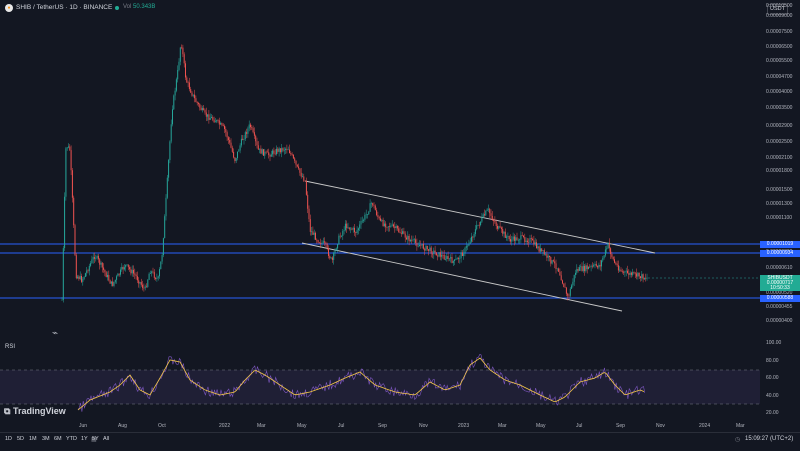 The width and height of the screenshot is (800, 451). What do you see at coordinates (58, 439) in the screenshot?
I see `range-button-6m: 6M` at bounding box center [58, 439].